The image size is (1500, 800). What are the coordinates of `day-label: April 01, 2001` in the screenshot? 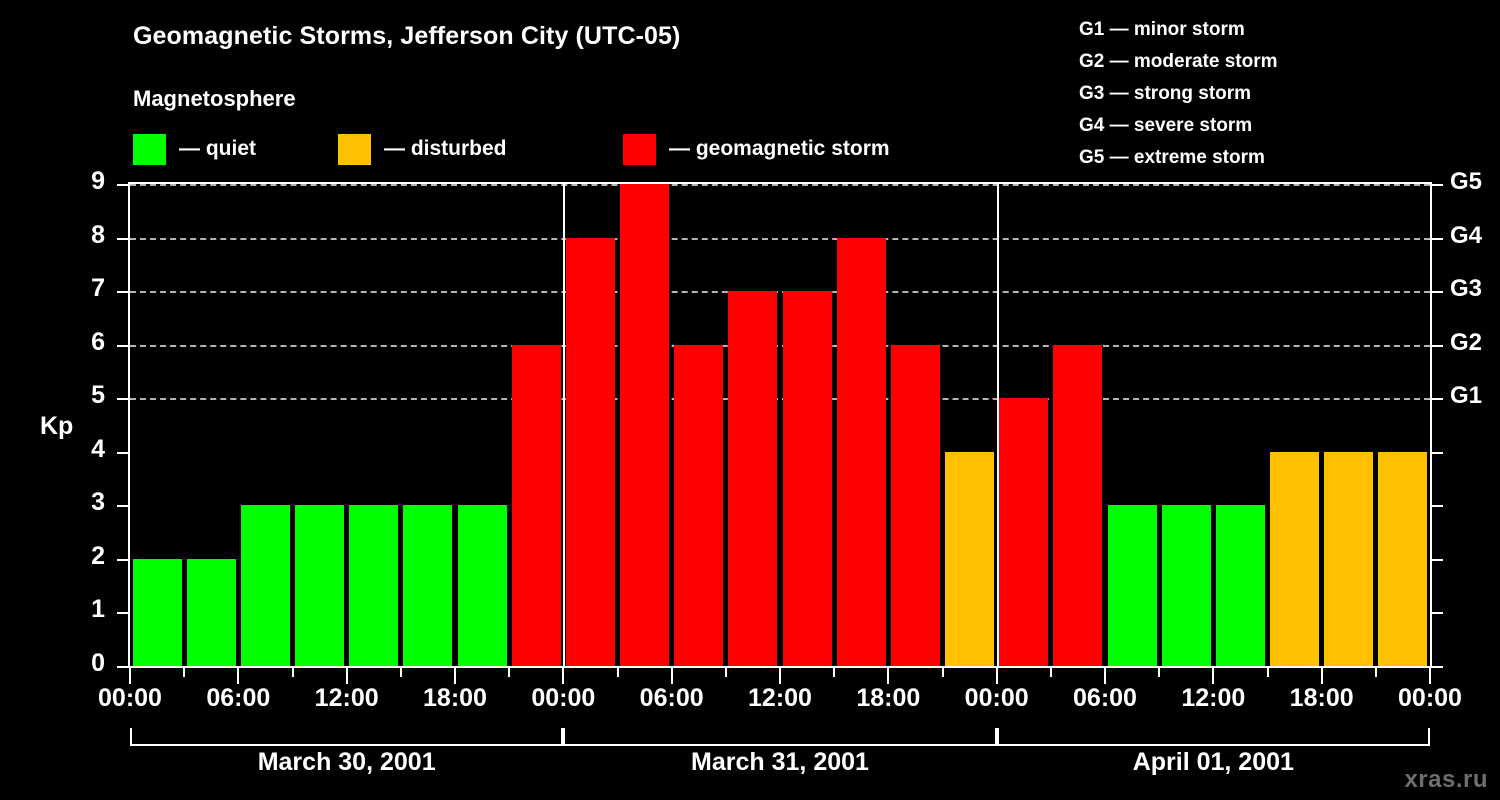 It's located at (1213, 762).